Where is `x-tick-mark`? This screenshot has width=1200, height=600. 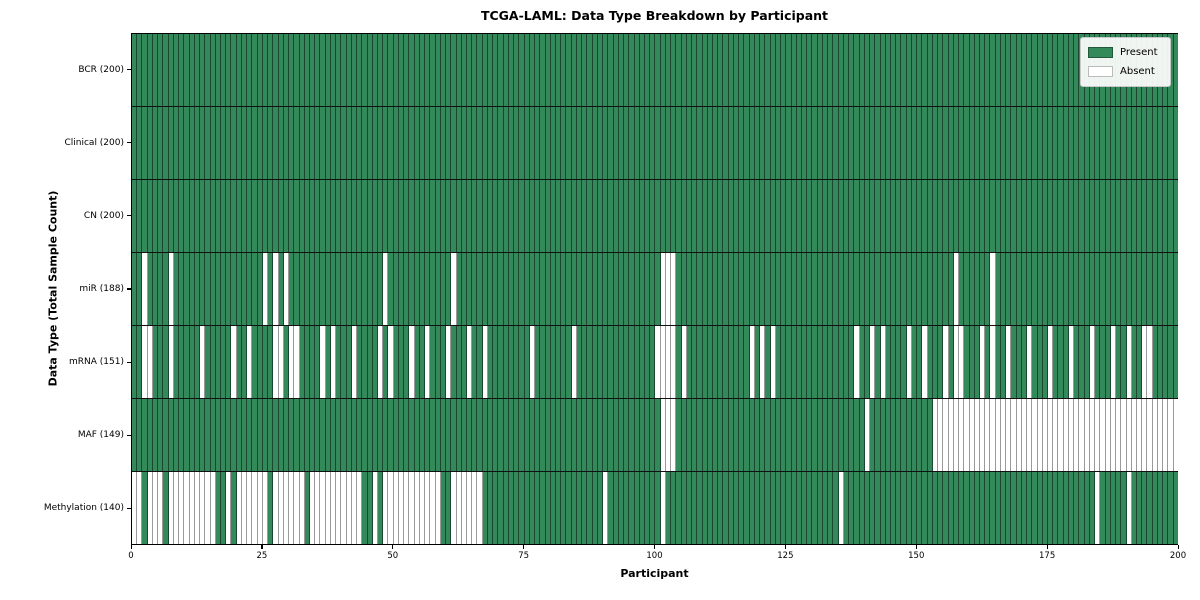
x-tick-mark is located at coordinates (1047, 547).